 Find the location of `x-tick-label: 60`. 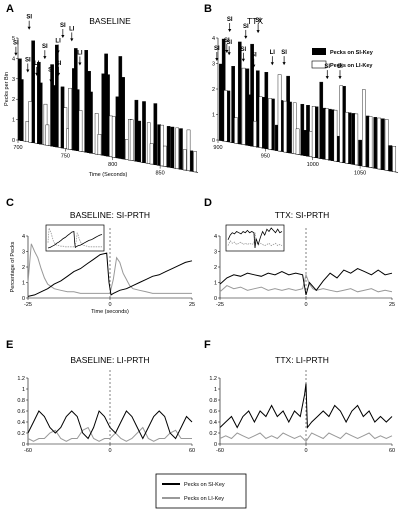

x-tick-label: 60 is located at coordinates (192, 451).